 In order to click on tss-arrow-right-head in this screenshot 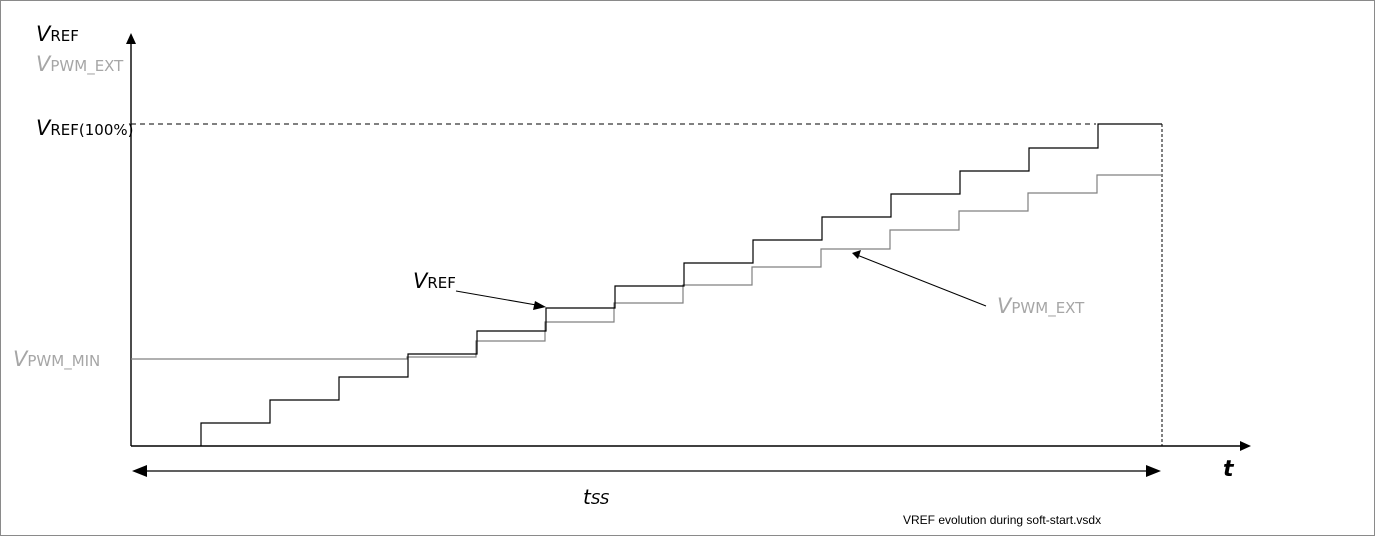, I will do `click(1153, 471)`.